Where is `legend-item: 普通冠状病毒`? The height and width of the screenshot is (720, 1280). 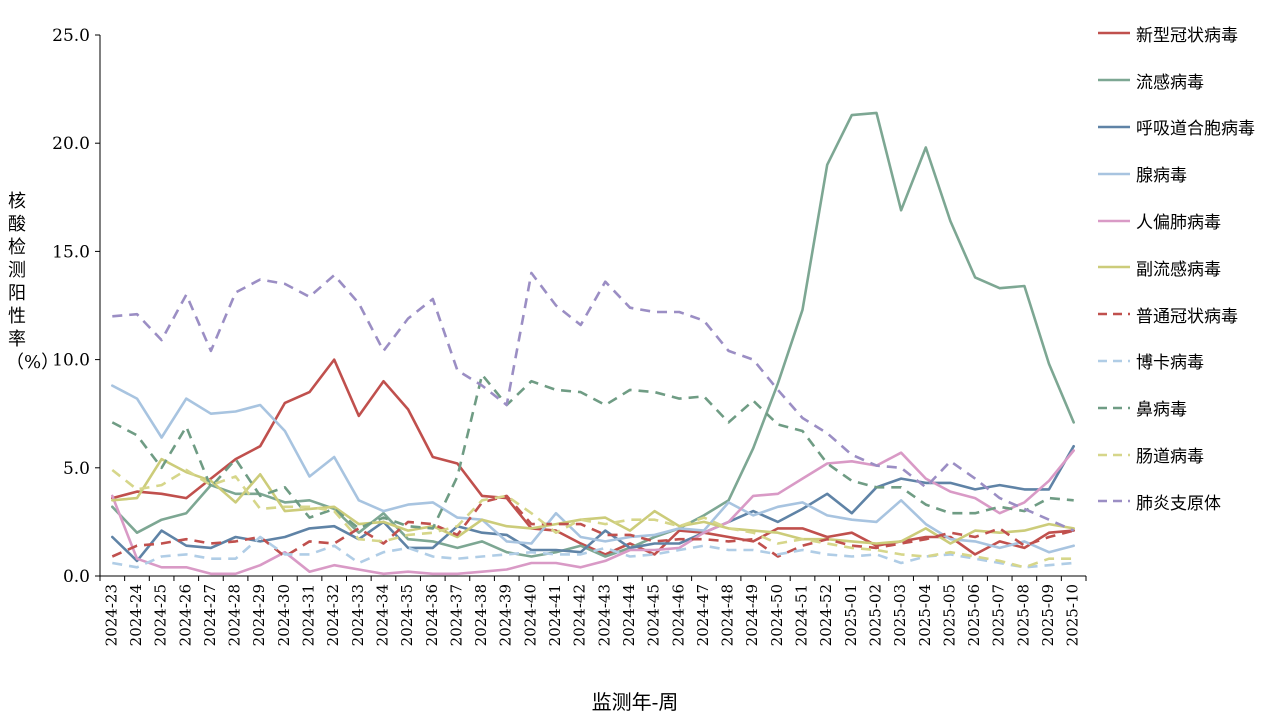
legend-item: 普通冠状病毒 is located at coordinates (1188, 314).